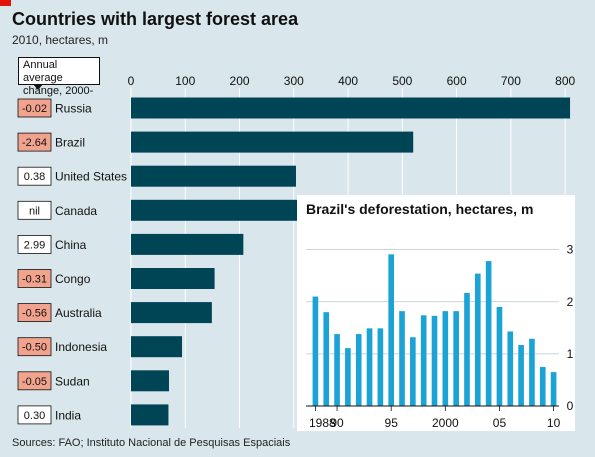 This screenshot has width=595, height=457. I want to click on country-label: Congo, so click(73, 279).